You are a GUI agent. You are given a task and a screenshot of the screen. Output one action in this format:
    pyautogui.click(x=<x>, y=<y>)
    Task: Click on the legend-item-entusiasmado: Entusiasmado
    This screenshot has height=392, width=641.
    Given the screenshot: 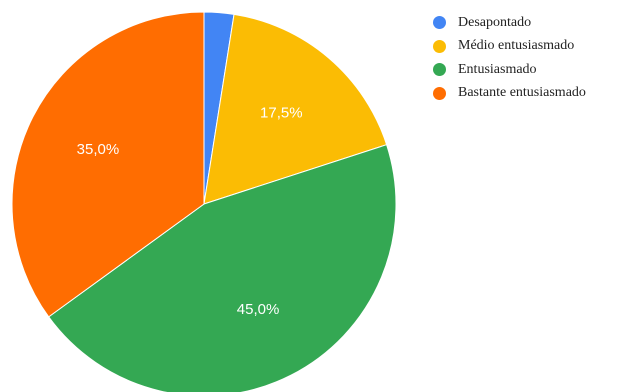 What is the action you would take?
    pyautogui.click(x=509, y=70)
    